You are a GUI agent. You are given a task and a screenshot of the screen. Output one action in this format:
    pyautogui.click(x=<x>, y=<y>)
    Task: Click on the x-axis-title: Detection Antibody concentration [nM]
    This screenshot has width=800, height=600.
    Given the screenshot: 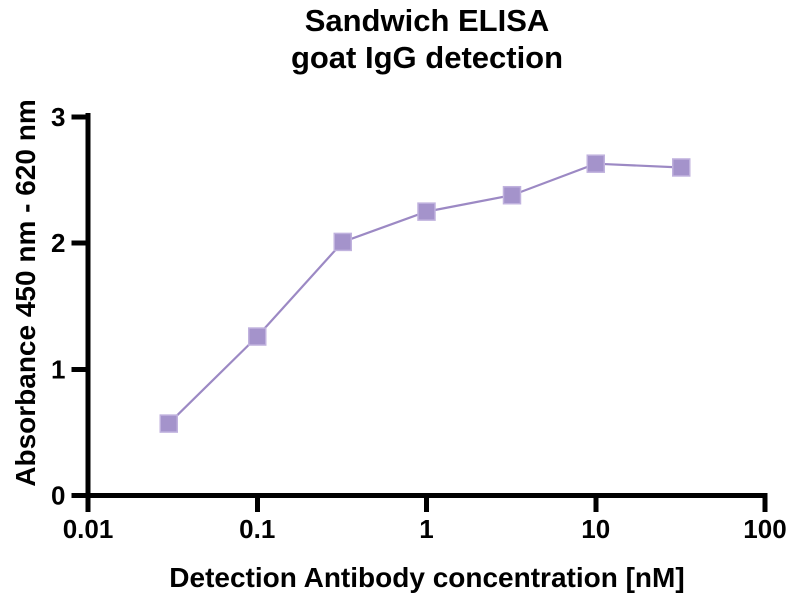 What is the action you would take?
    pyautogui.click(x=427, y=577)
    